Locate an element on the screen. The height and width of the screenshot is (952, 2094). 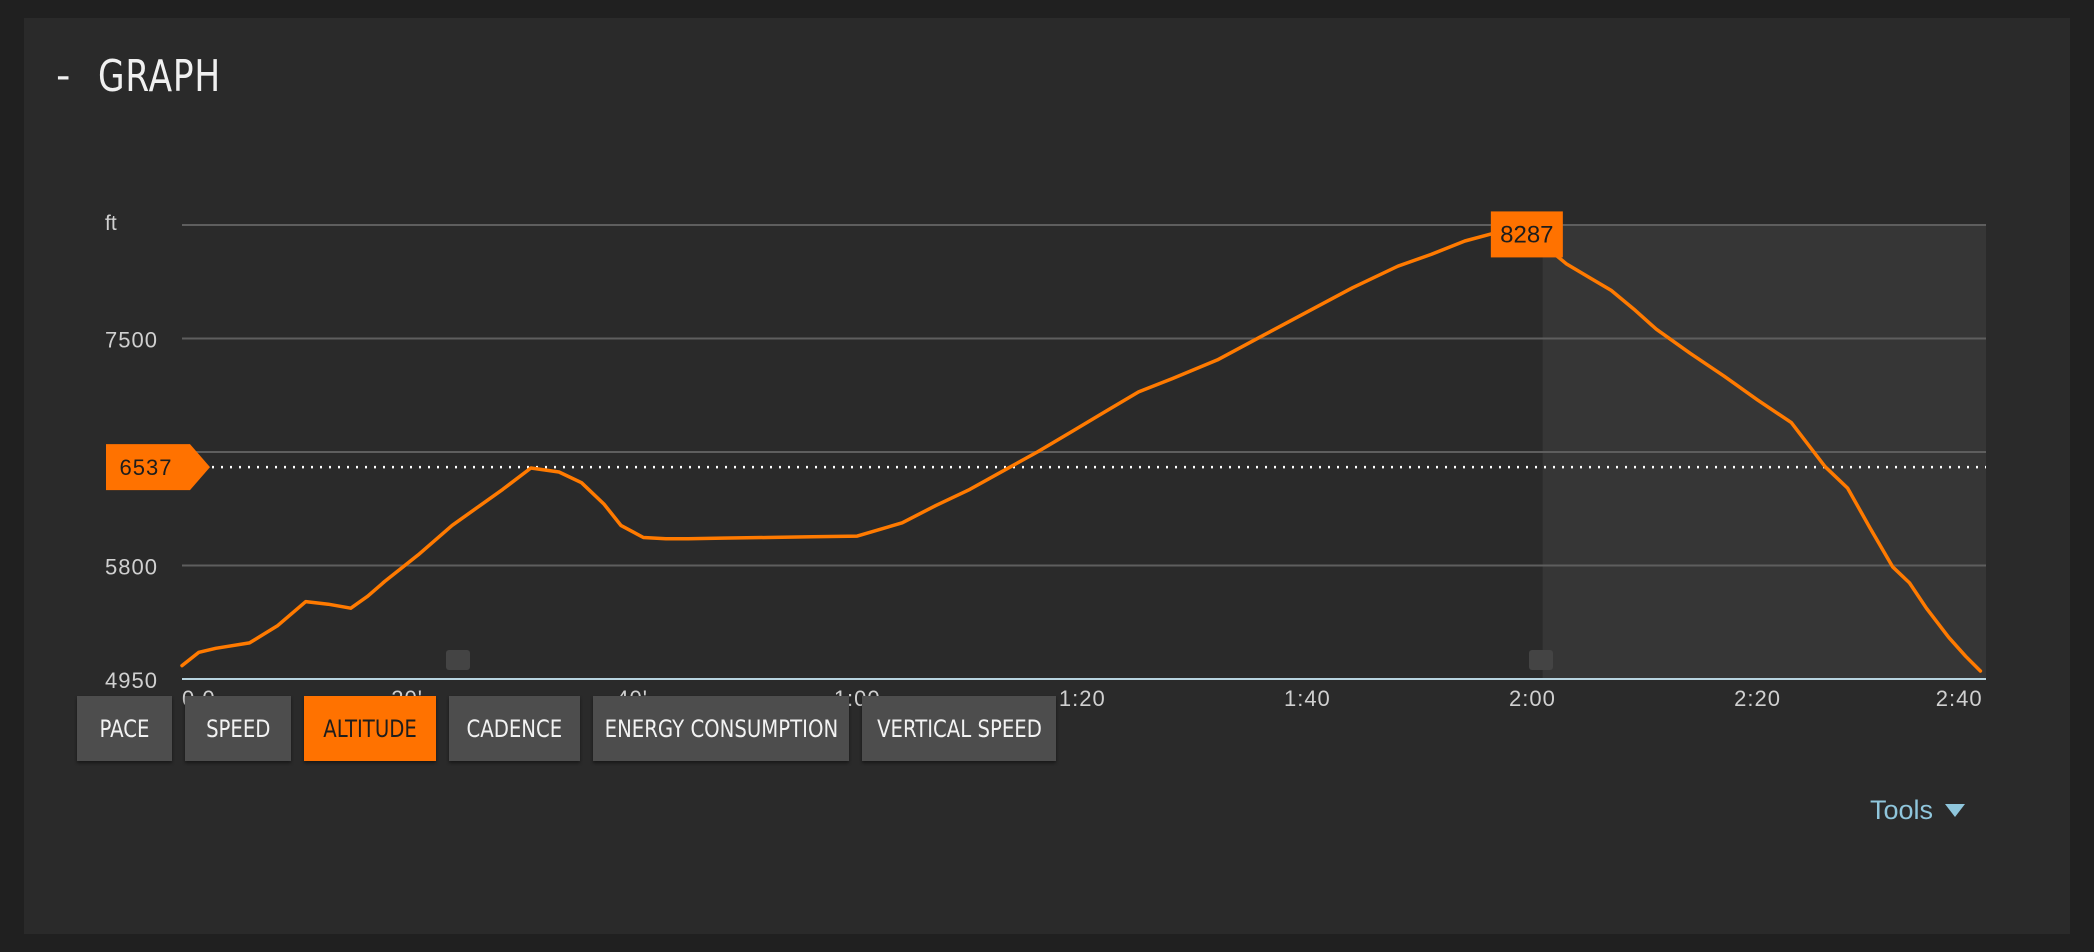
x-tick-label: 1:20 is located at coordinates (1082, 698).